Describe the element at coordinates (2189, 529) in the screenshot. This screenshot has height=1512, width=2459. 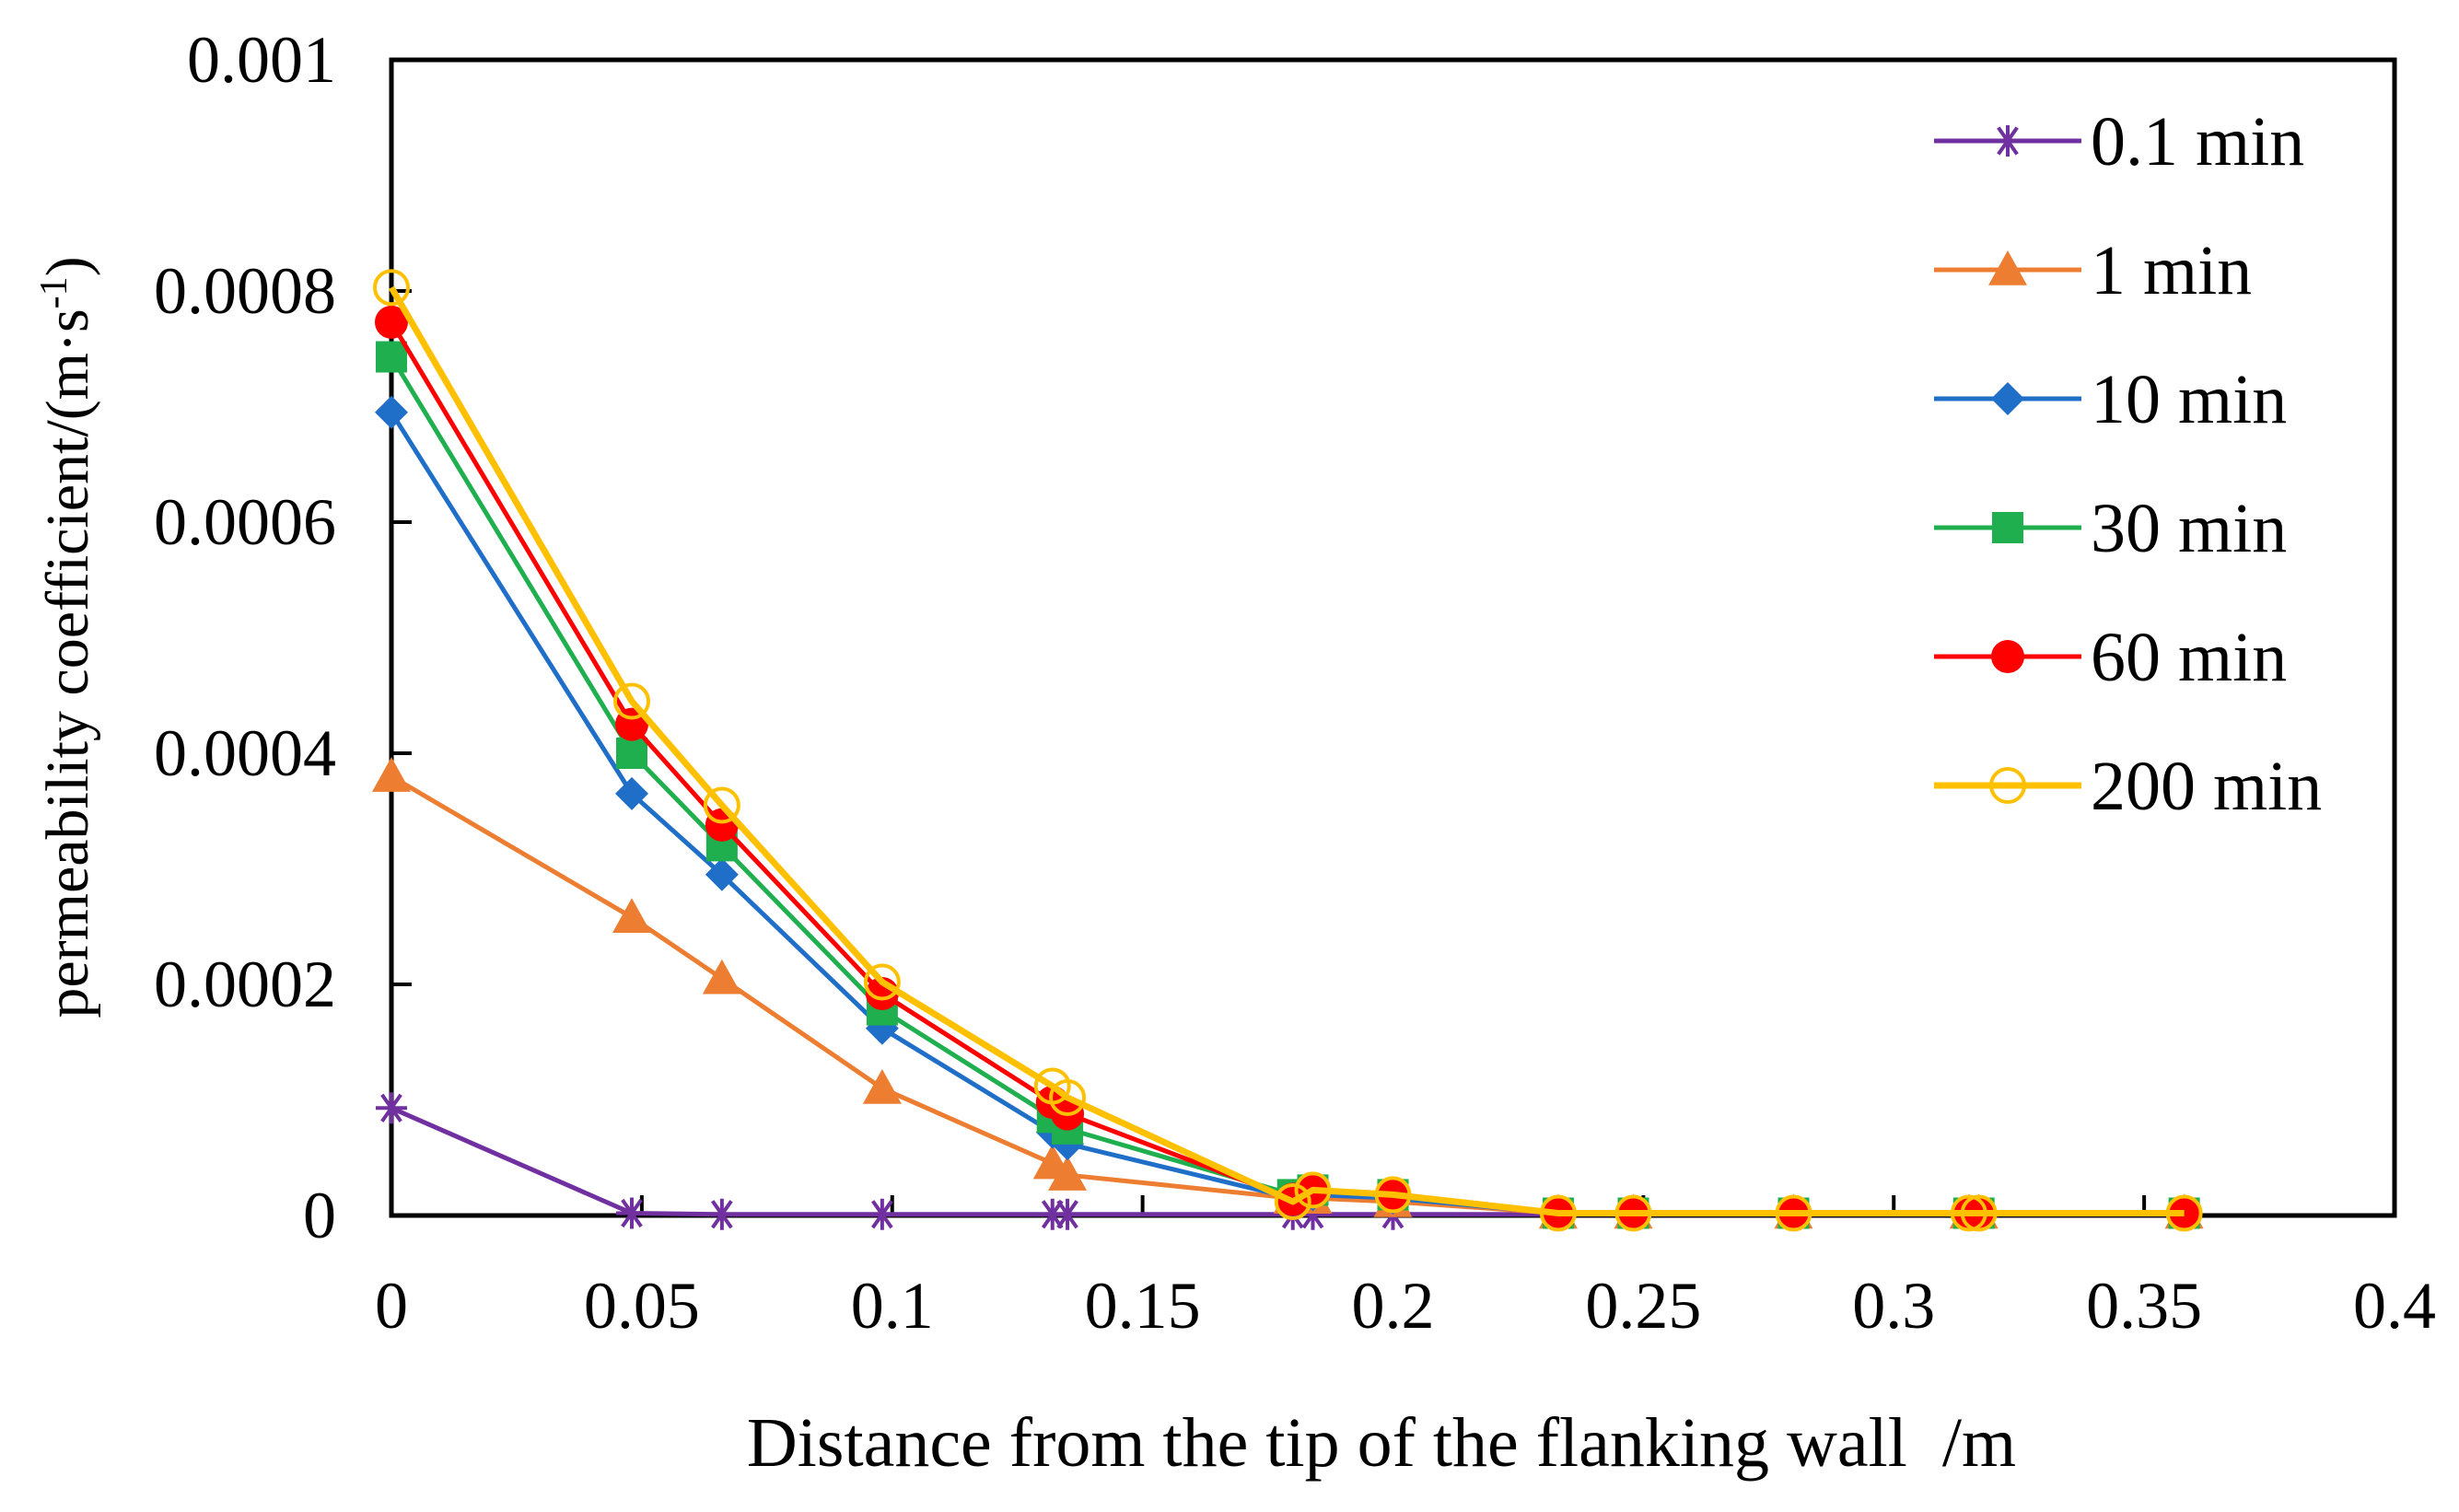
I see `legend-label: 30 min` at that location.